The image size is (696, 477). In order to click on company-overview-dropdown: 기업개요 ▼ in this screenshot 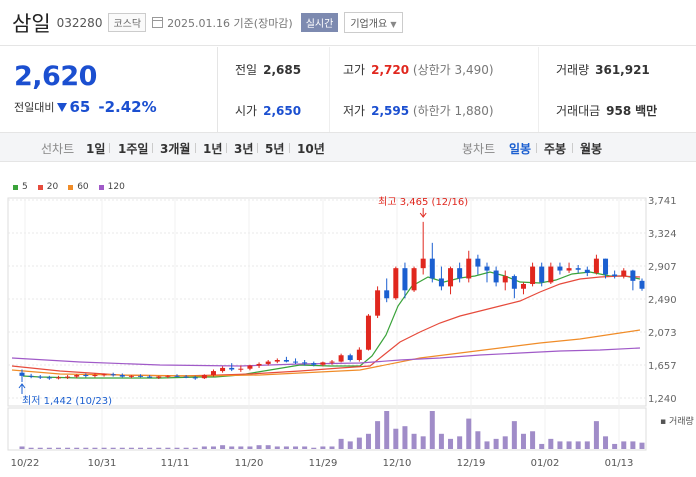, I will do `click(373, 22)`.